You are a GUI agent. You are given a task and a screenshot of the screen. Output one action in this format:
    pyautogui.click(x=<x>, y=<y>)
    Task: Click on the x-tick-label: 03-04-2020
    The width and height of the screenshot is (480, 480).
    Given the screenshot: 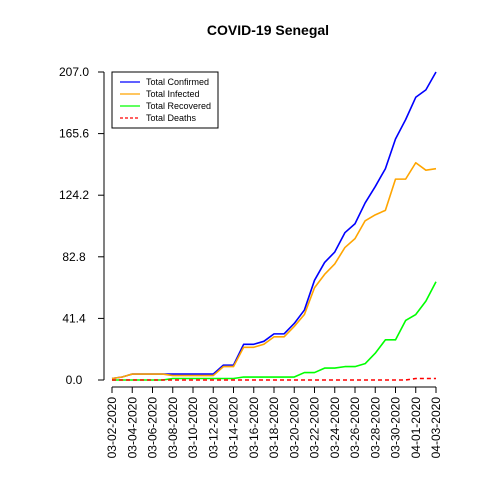 What is the action you would take?
    pyautogui.click(x=132, y=428)
    